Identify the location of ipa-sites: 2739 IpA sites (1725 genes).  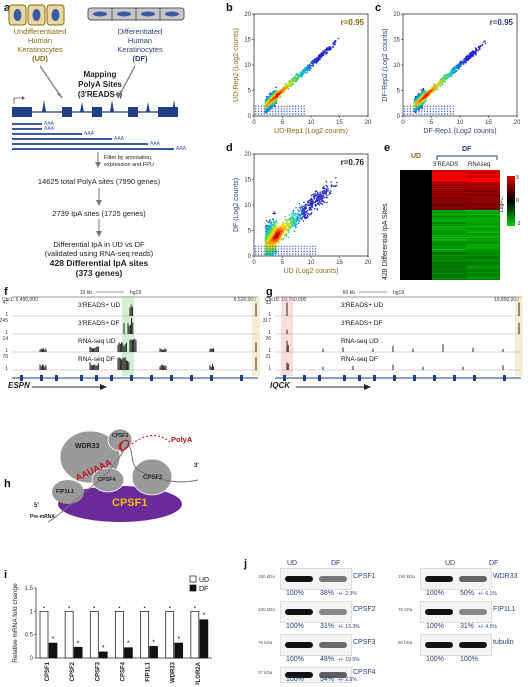
(99, 213).